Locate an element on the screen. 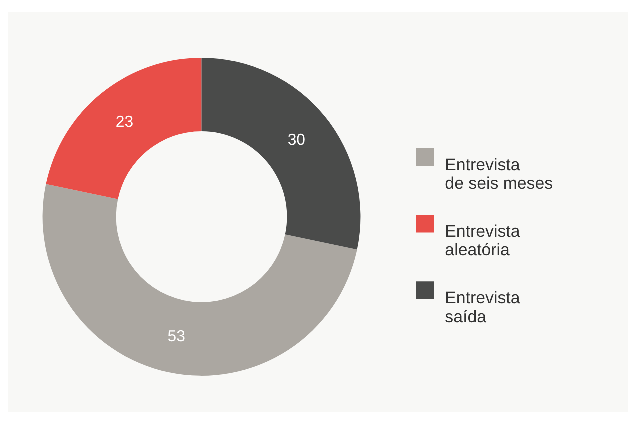  data-label: 30 is located at coordinates (297, 140).